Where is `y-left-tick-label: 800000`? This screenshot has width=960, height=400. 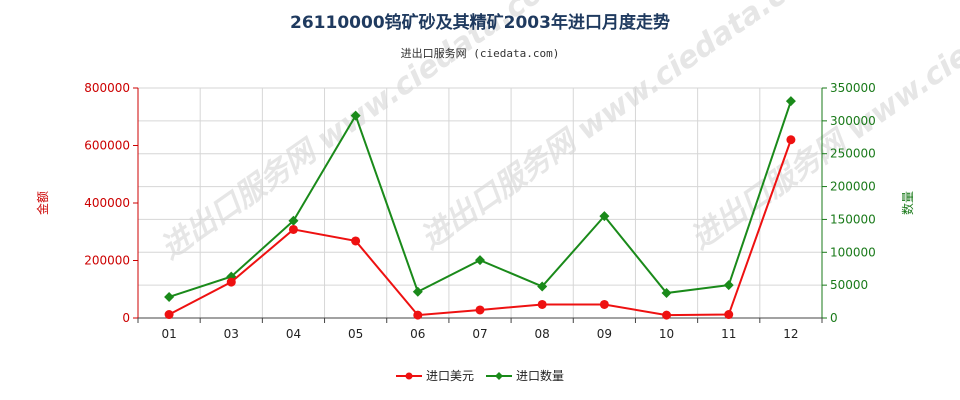
y-left-tick-label: 800000 is located at coordinates (107, 88).